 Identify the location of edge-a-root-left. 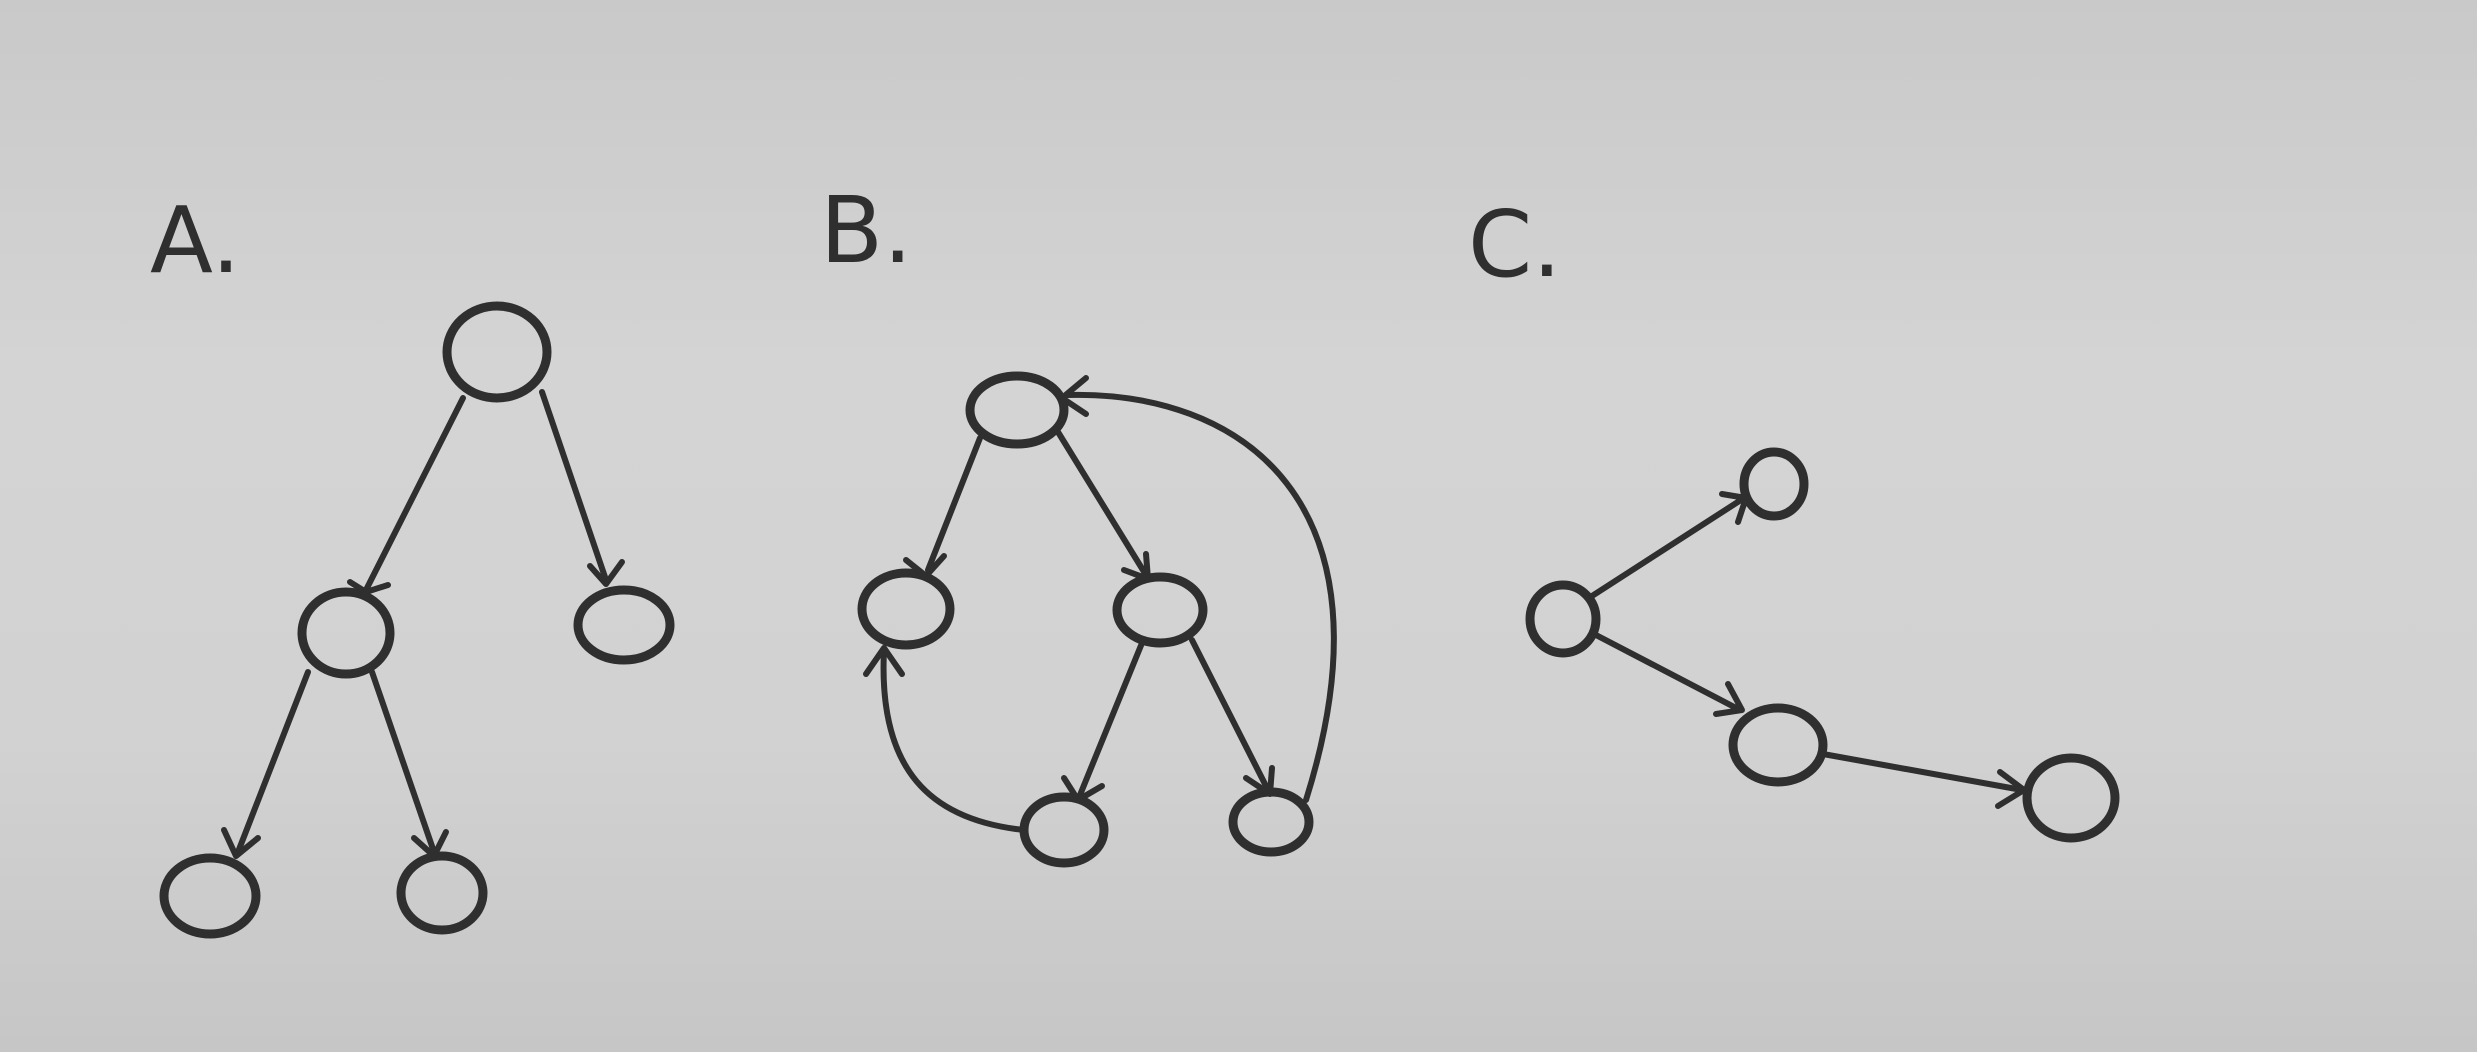
(414, 494).